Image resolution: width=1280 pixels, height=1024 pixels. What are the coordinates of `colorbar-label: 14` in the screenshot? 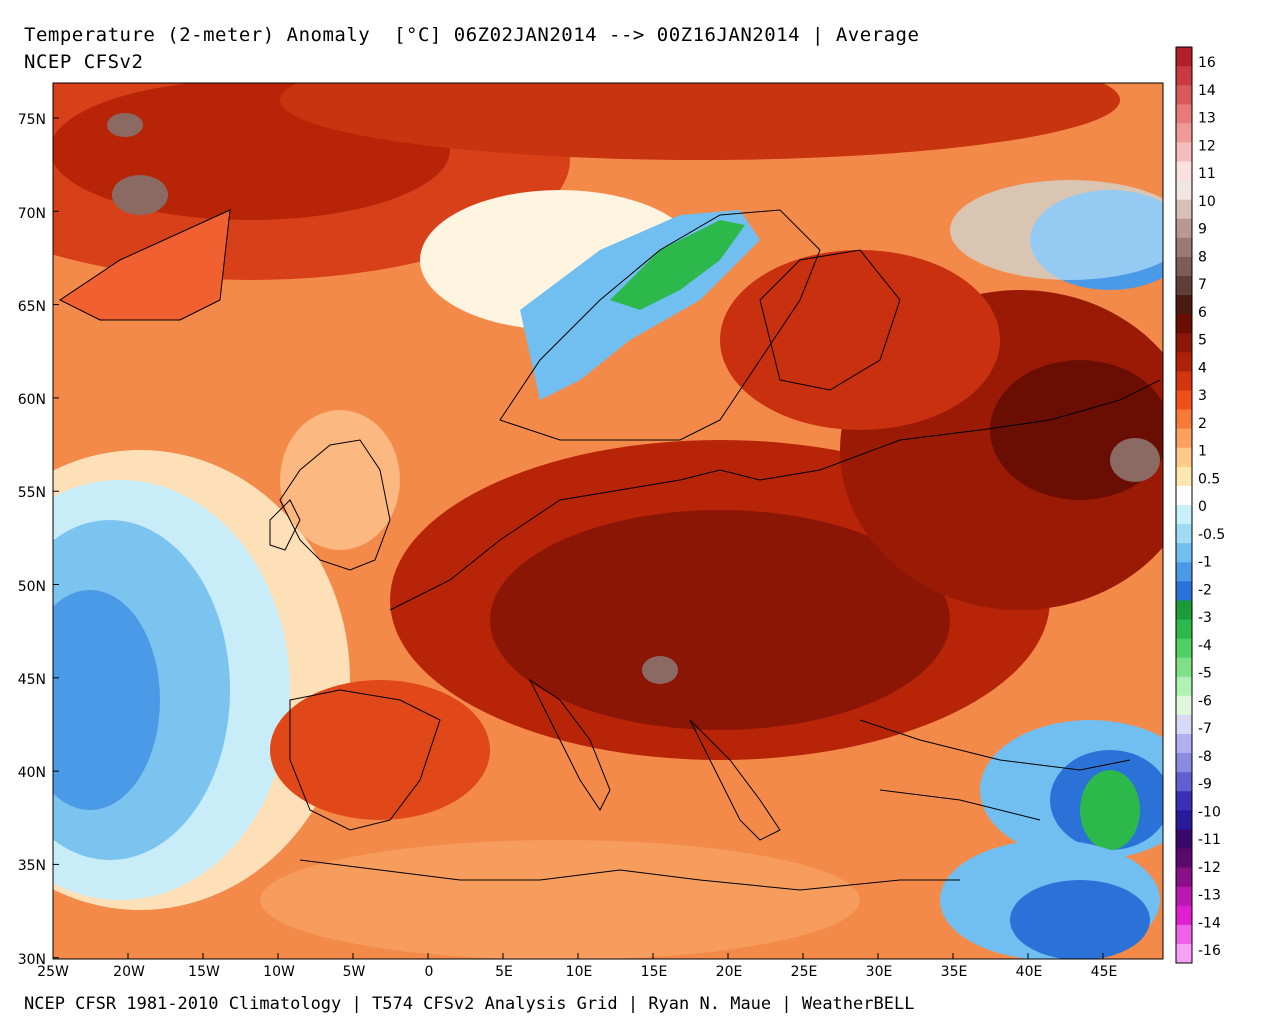 It's located at (1207, 91).